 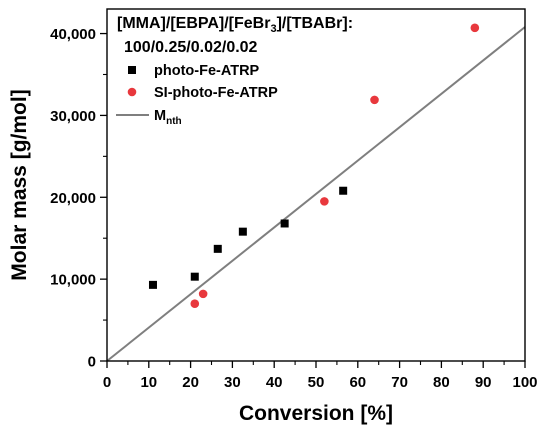 What do you see at coordinates (316, 382) in the screenshot?
I see `x-tick-label: 50` at bounding box center [316, 382].